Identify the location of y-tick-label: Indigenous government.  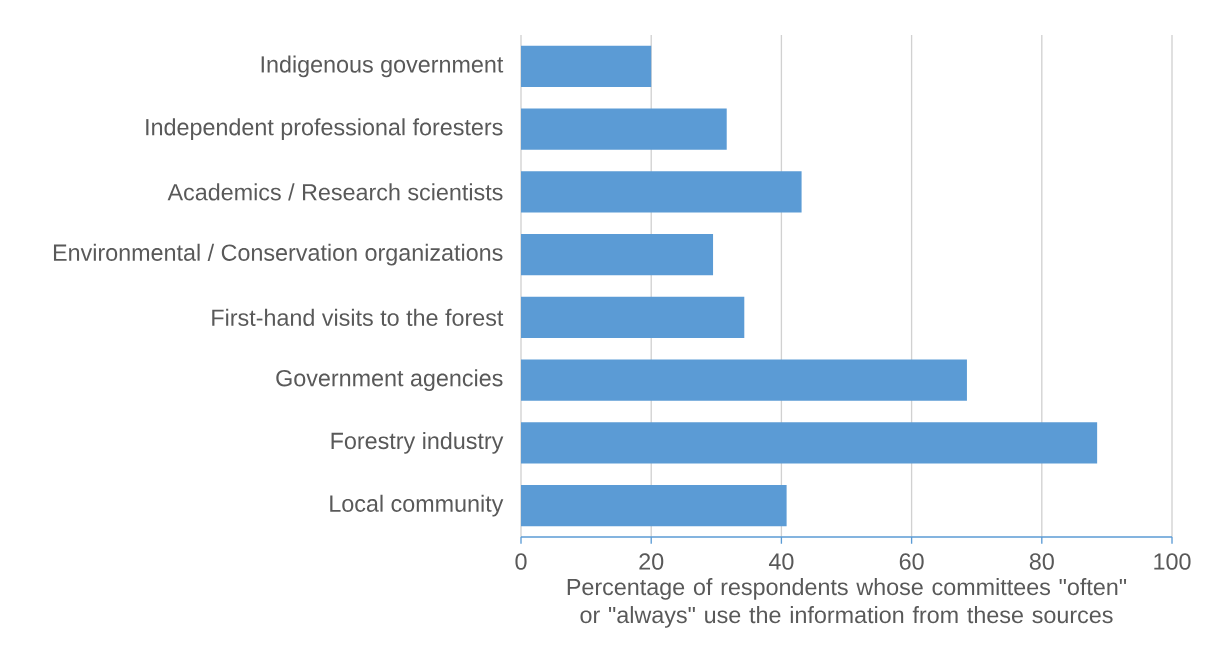
(382, 66).